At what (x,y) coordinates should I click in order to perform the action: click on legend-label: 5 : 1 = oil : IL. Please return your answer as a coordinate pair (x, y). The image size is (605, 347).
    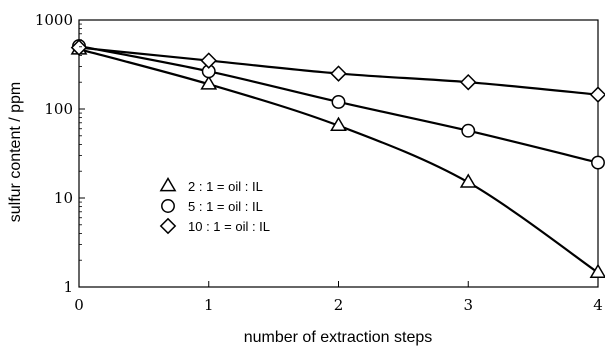
    Looking at the image, I should click on (225, 206).